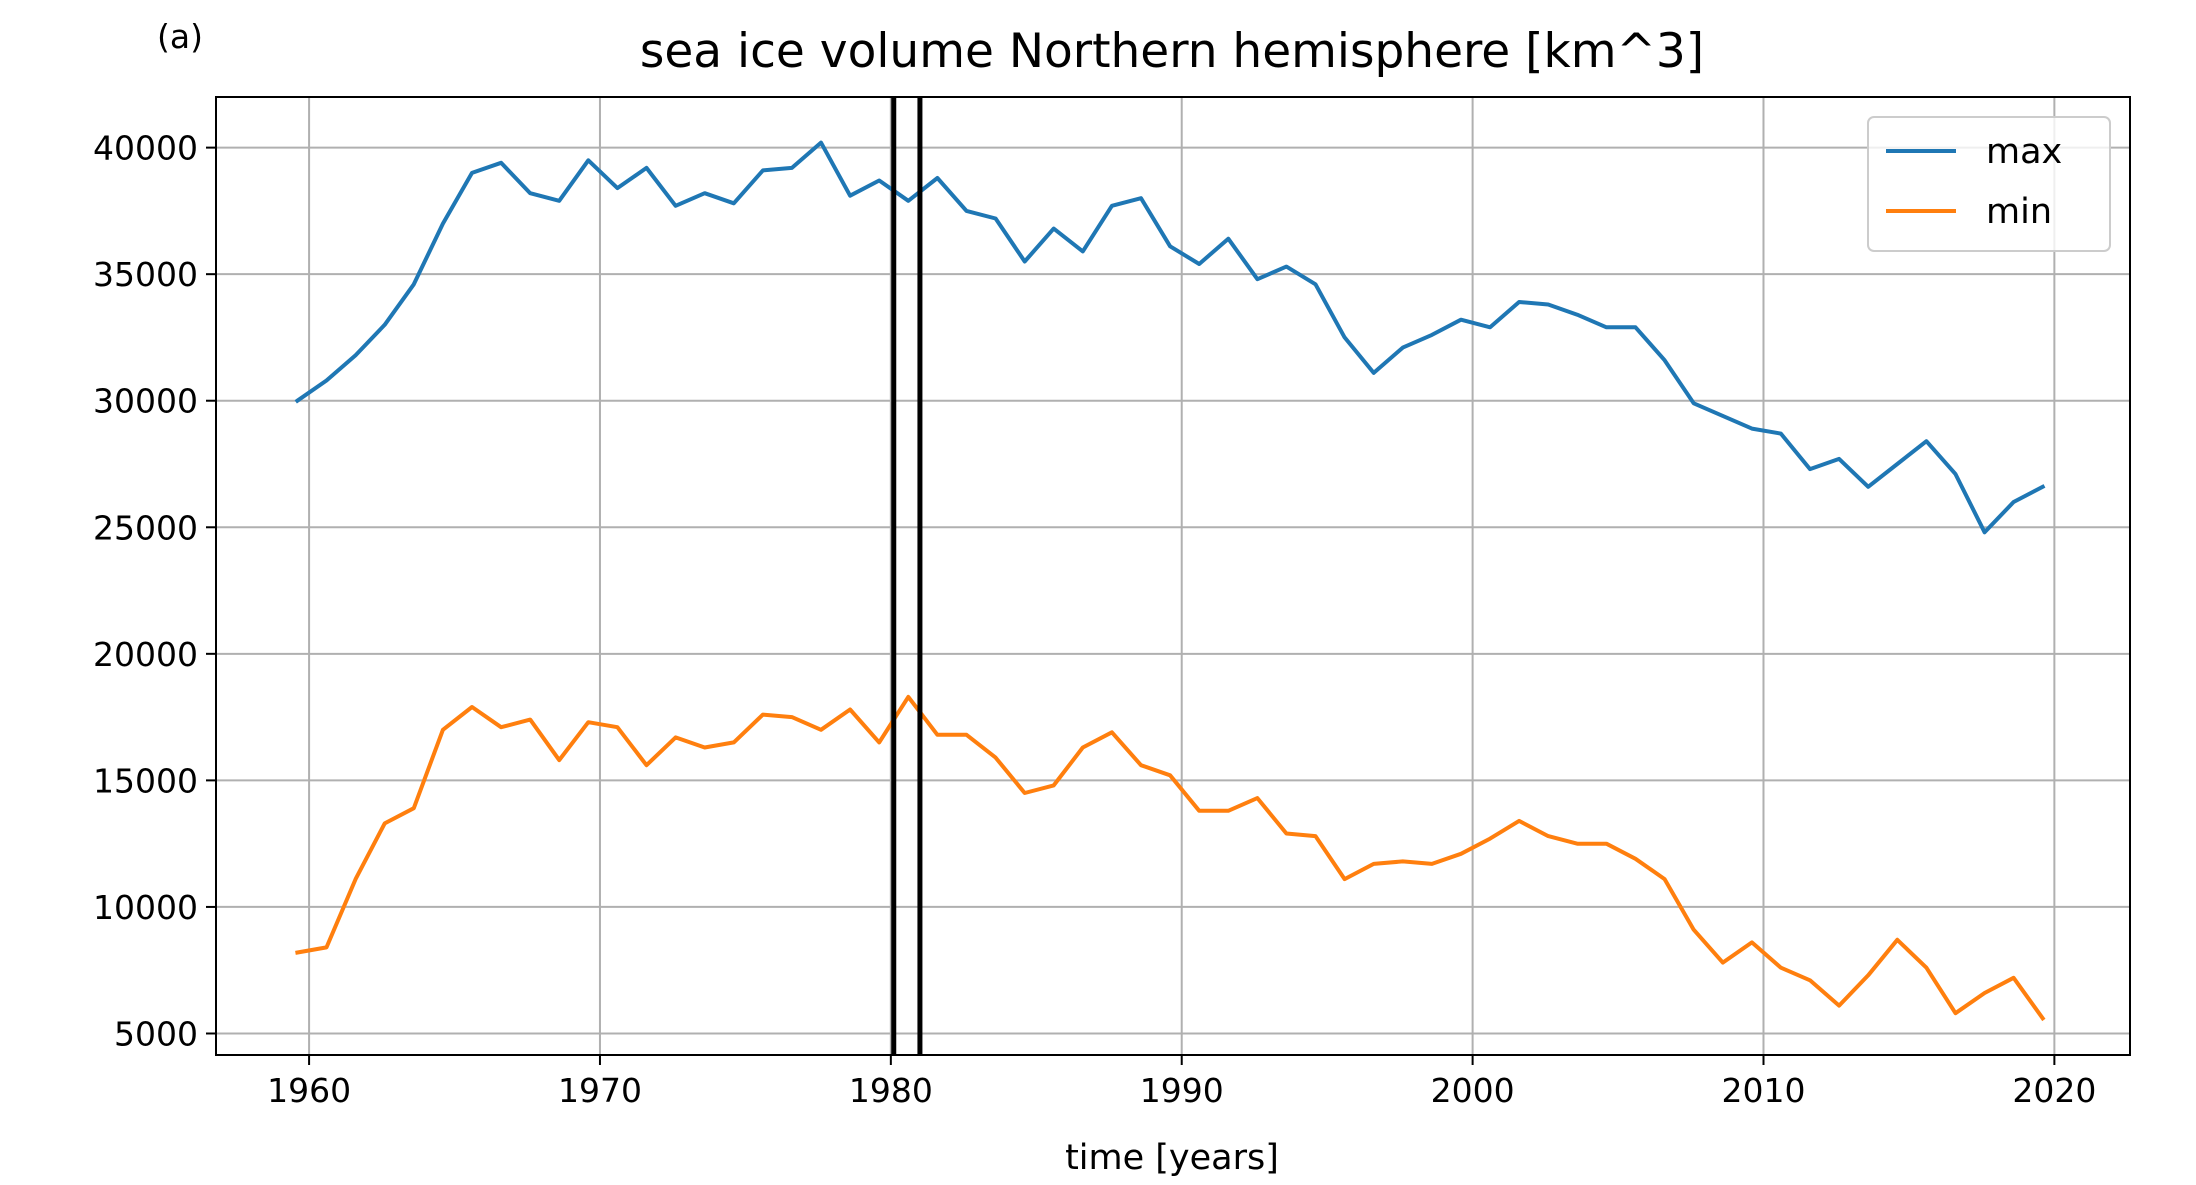 The width and height of the screenshot is (2196, 1185). I want to click on y-tick-label: 25000, so click(145, 527).